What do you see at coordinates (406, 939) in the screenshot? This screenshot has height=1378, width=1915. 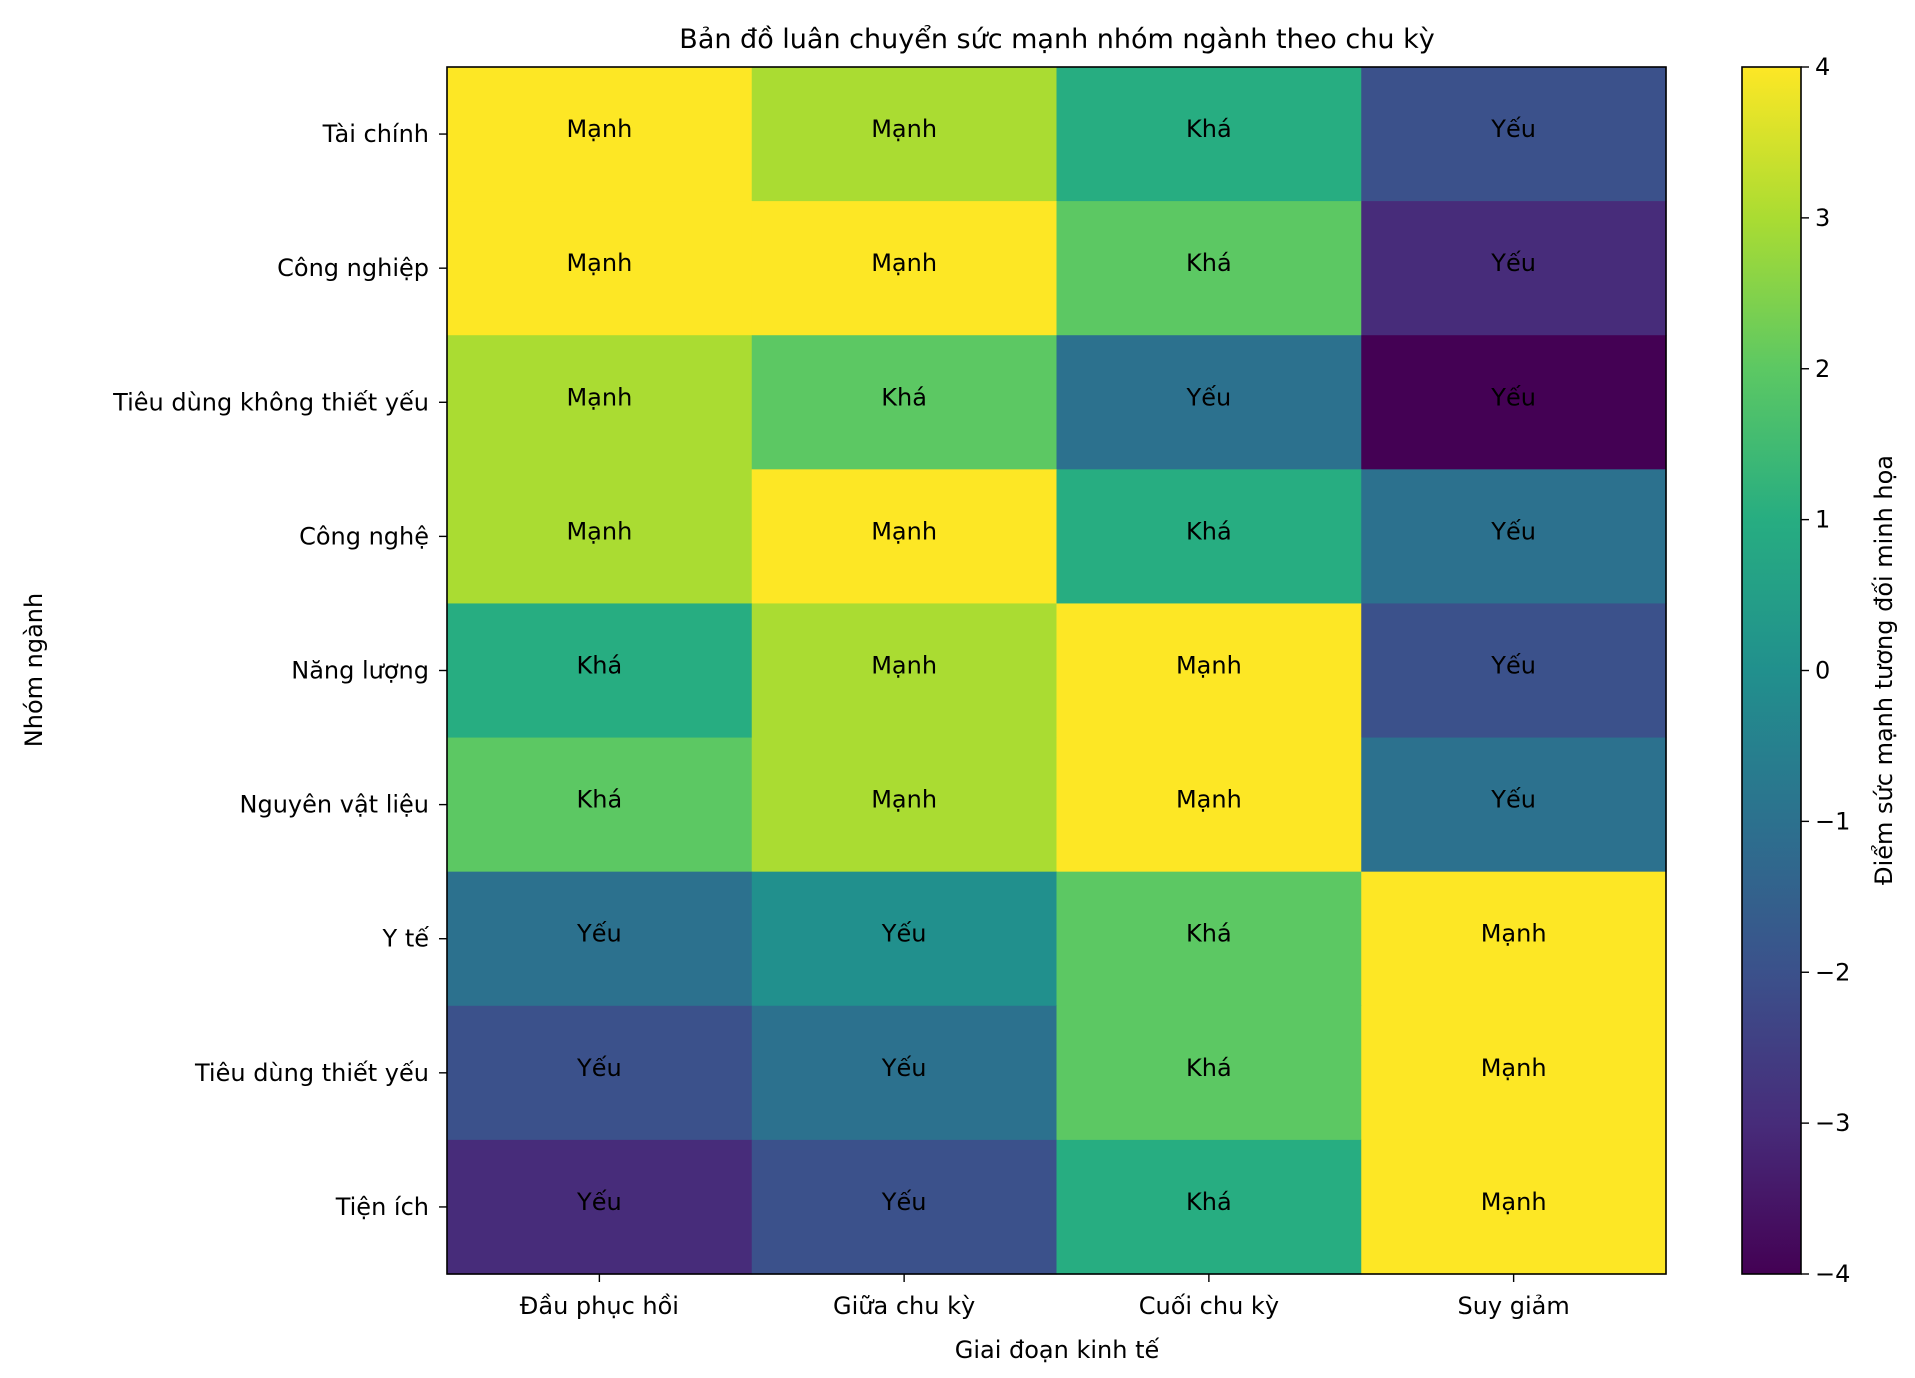 I see `y-tick-label: Y tế` at bounding box center [406, 939].